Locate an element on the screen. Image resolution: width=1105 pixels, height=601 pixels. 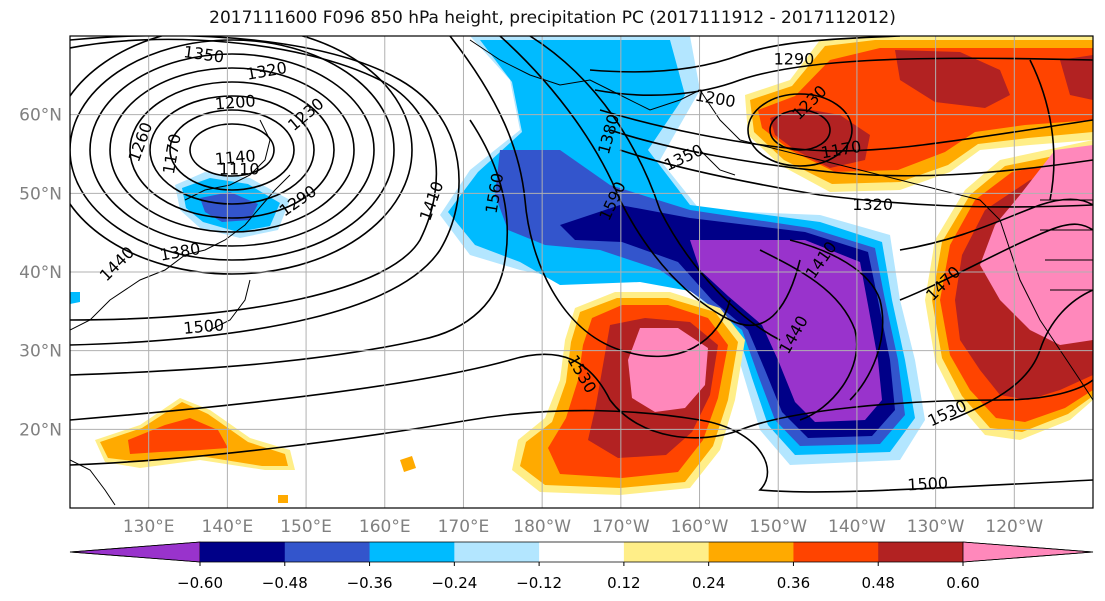
lon-tick-label: 120°W is located at coordinates (1014, 527).